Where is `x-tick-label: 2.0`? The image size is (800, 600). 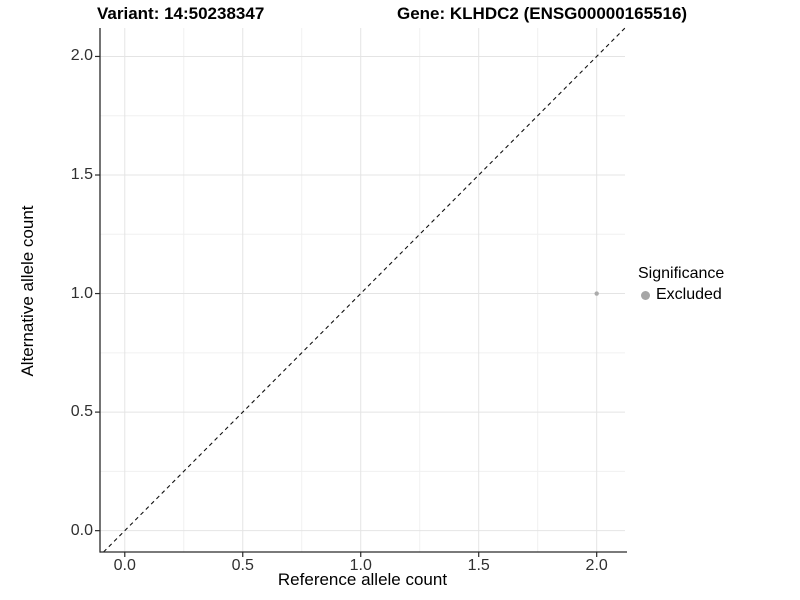 x-tick-label: 2.0 is located at coordinates (596, 565).